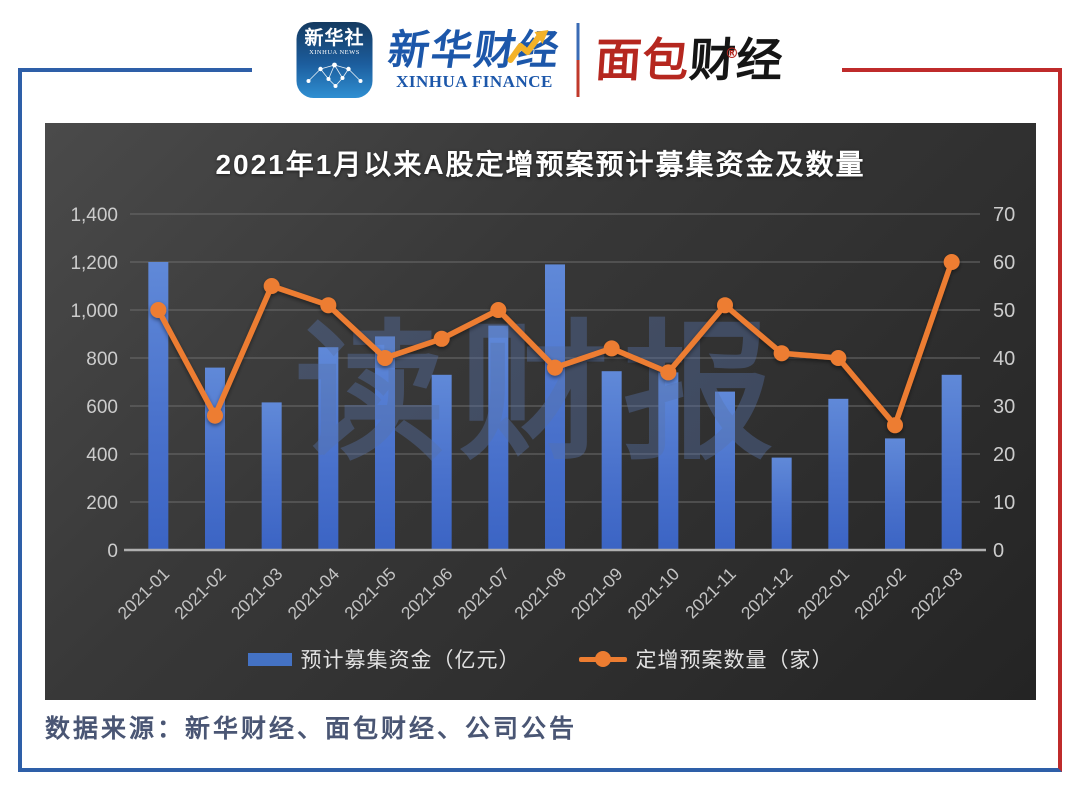 This screenshot has height=791, width=1080. What do you see at coordinates (528, 46) in the screenshot?
I see `finance-arrow-icon` at bounding box center [528, 46].